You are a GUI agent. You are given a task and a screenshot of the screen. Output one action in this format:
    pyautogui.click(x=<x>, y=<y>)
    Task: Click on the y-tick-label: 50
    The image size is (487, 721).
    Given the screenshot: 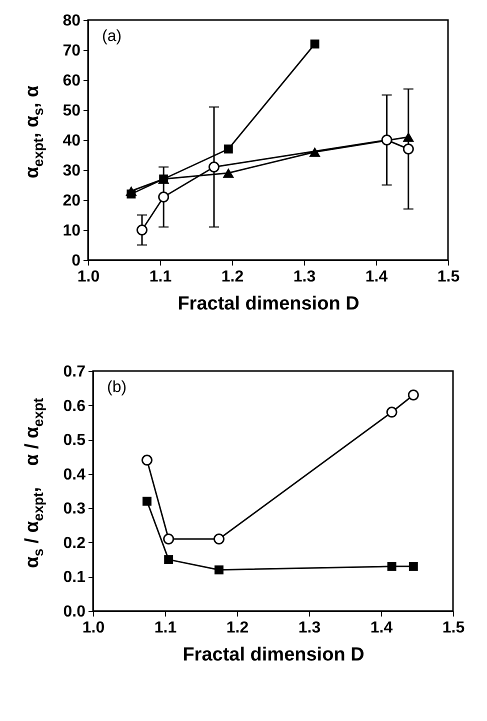 What is the action you would take?
    pyautogui.click(x=71, y=111)
    